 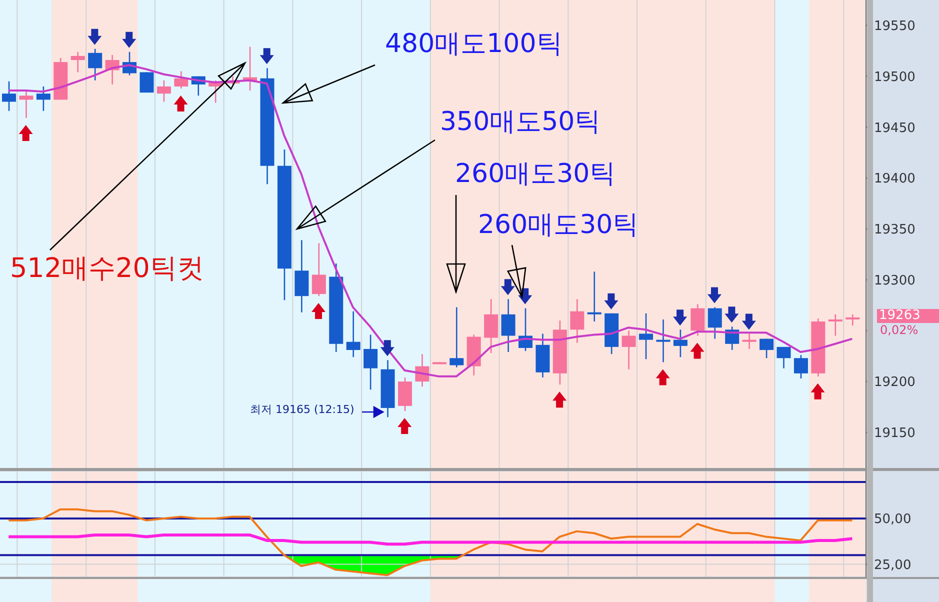 I want to click on y-tick-label: 50,00, so click(x=893, y=520).